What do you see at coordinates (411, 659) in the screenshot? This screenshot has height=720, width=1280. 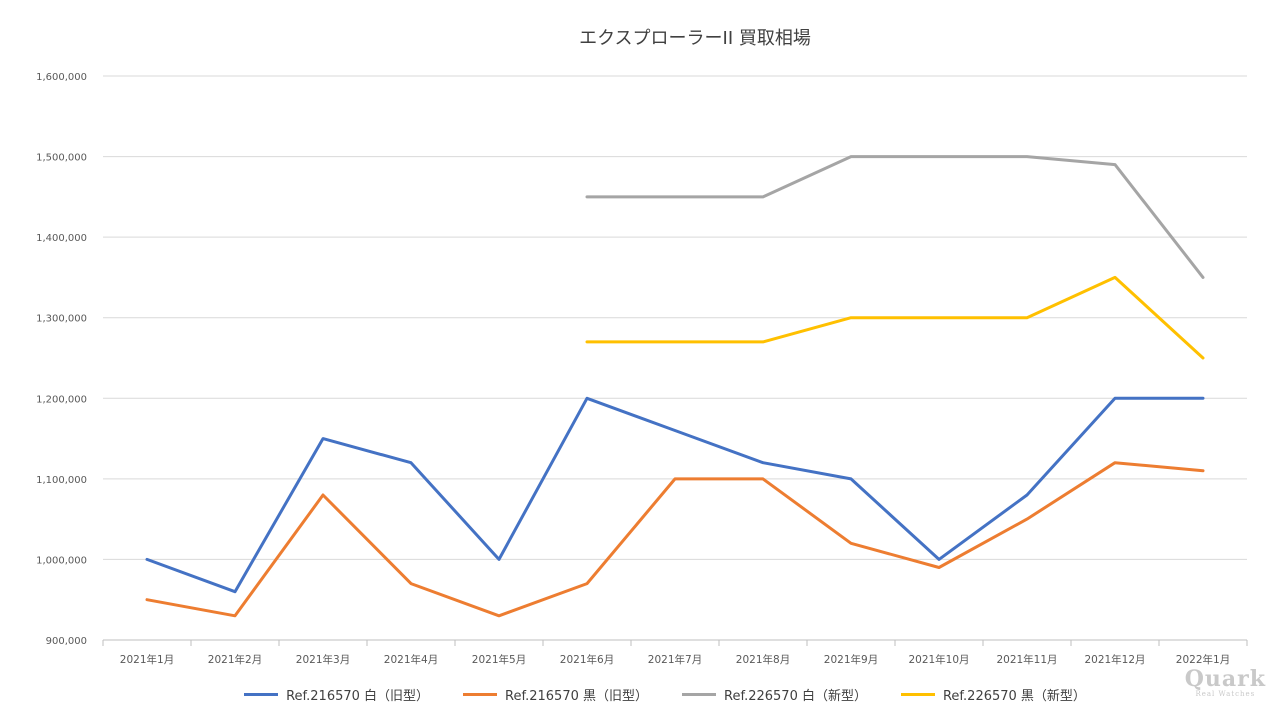 I see `x-tick-label: 2021年4月` at bounding box center [411, 659].